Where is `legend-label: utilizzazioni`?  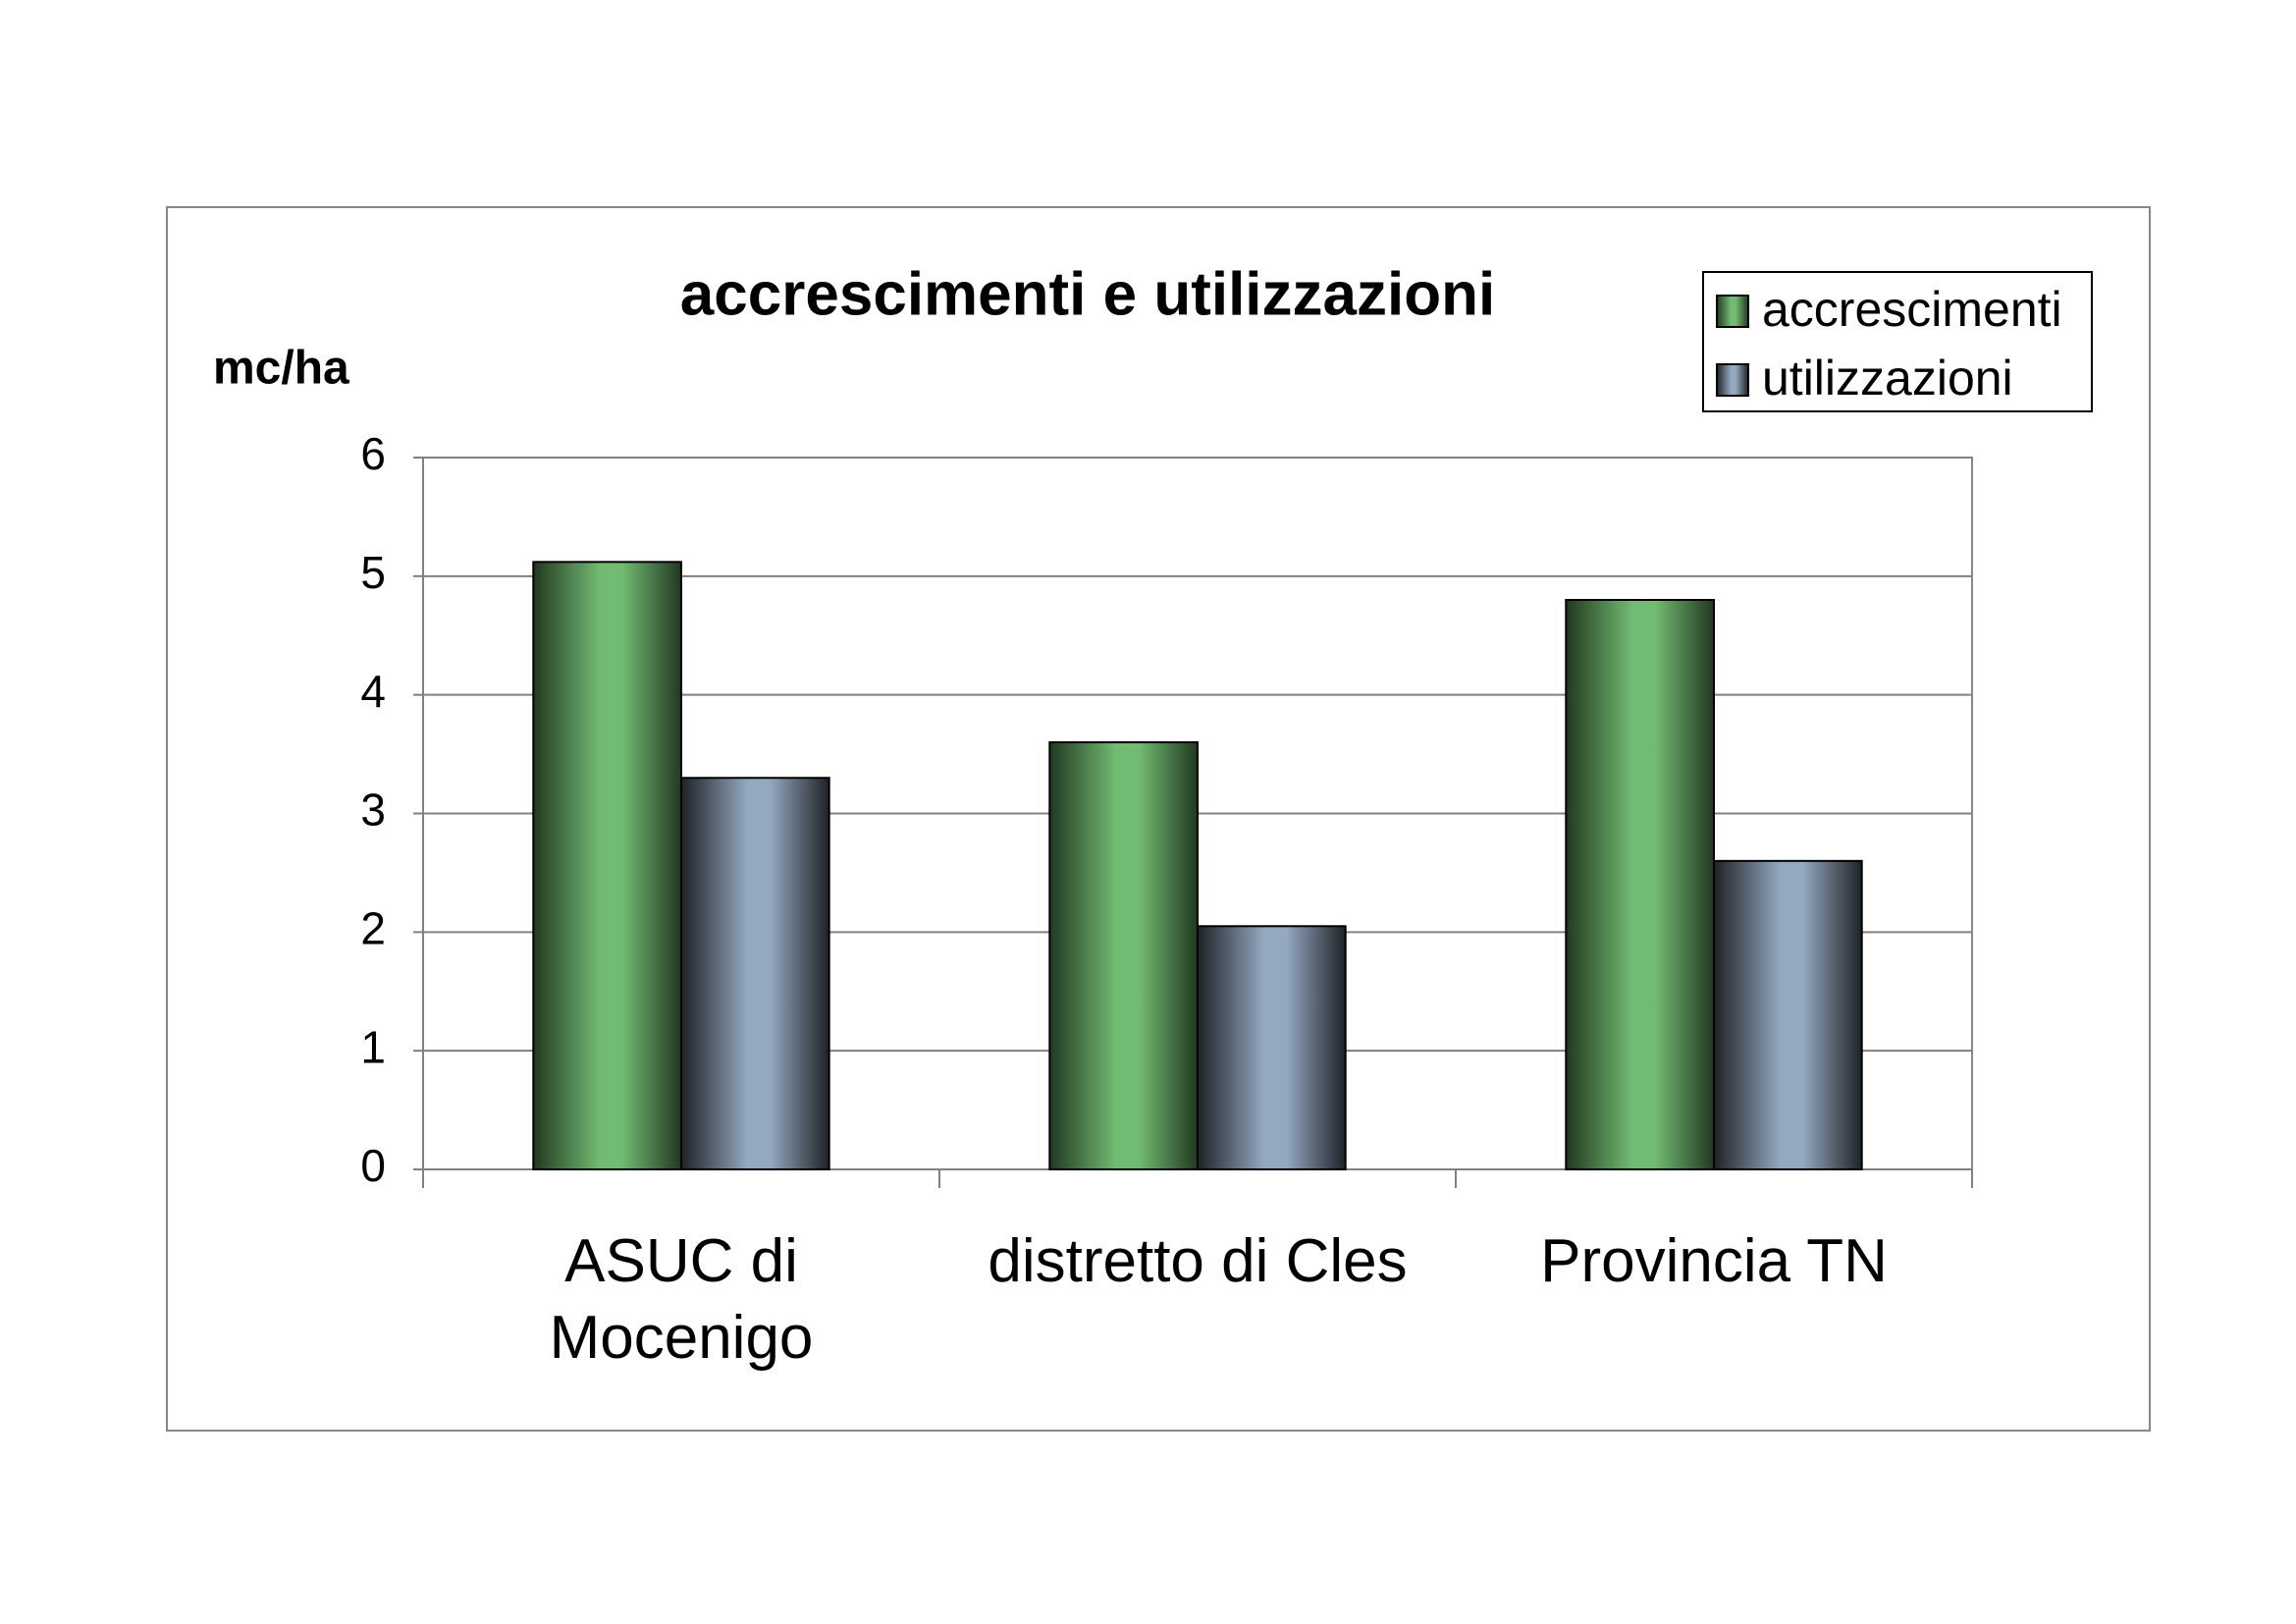 legend-label: utilizzazioni is located at coordinates (1887, 378).